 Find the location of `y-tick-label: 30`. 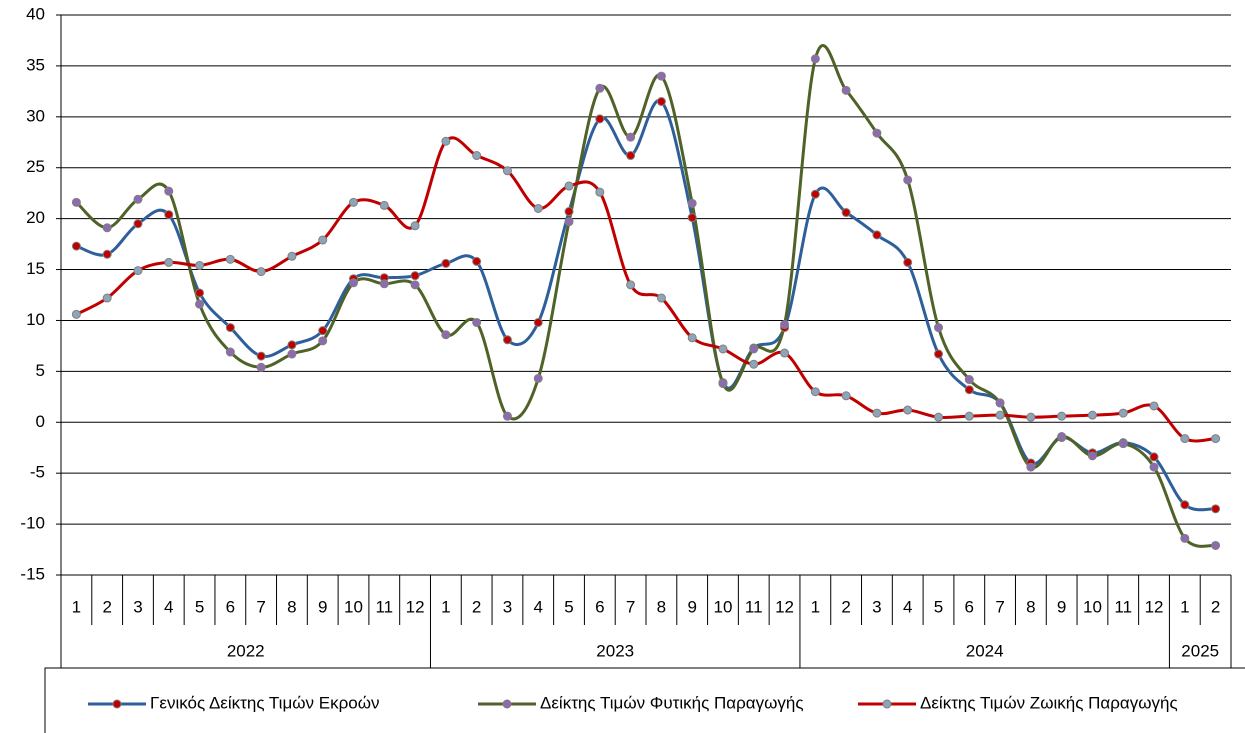

y-tick-label: 30 is located at coordinates (35, 115).